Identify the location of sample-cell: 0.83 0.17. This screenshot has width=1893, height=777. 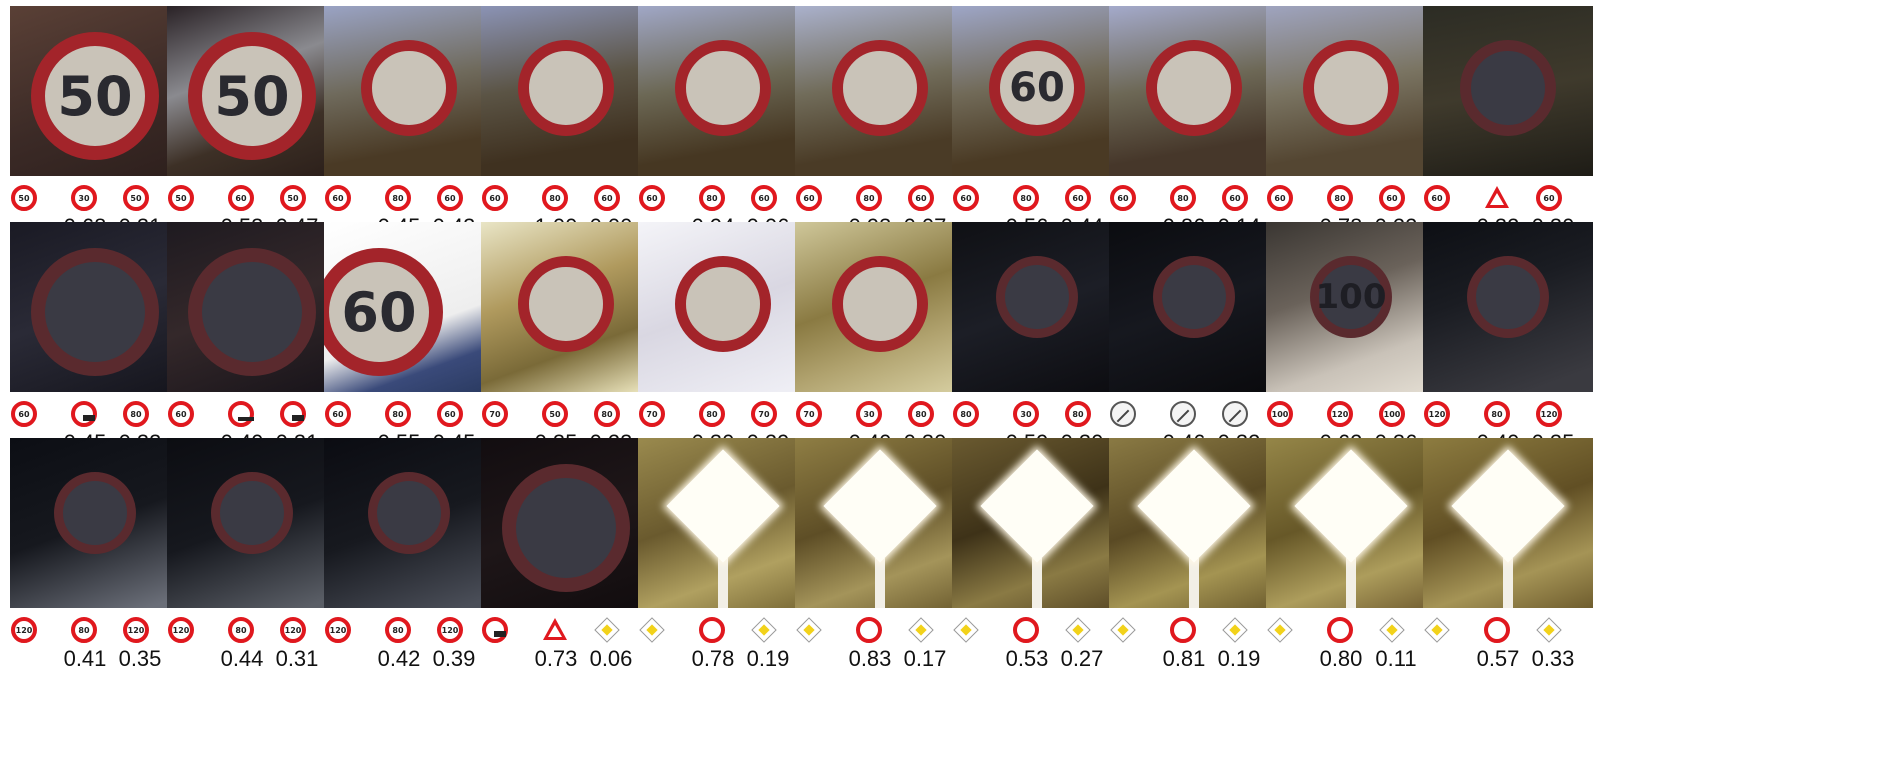
(880, 561).